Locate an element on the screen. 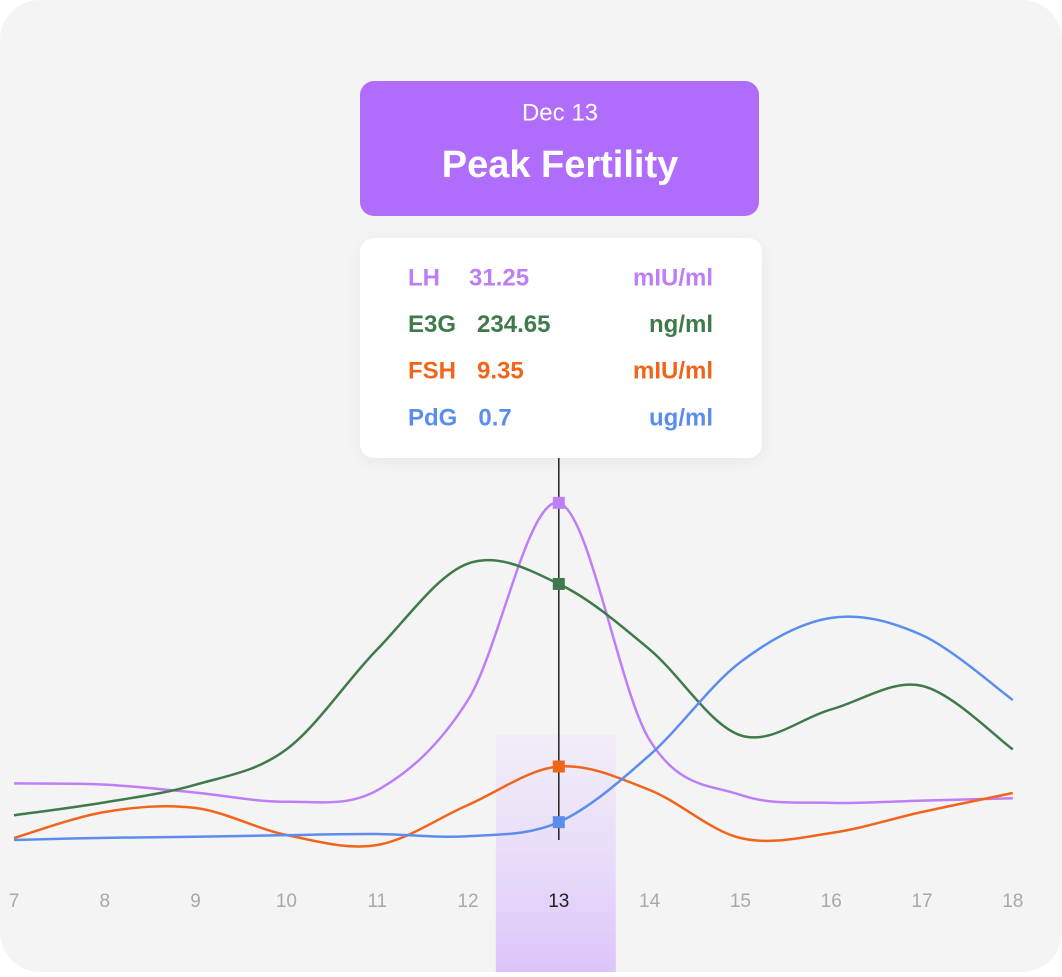 This screenshot has height=977, width=1062. series-line is located at coordinates (513, 806).